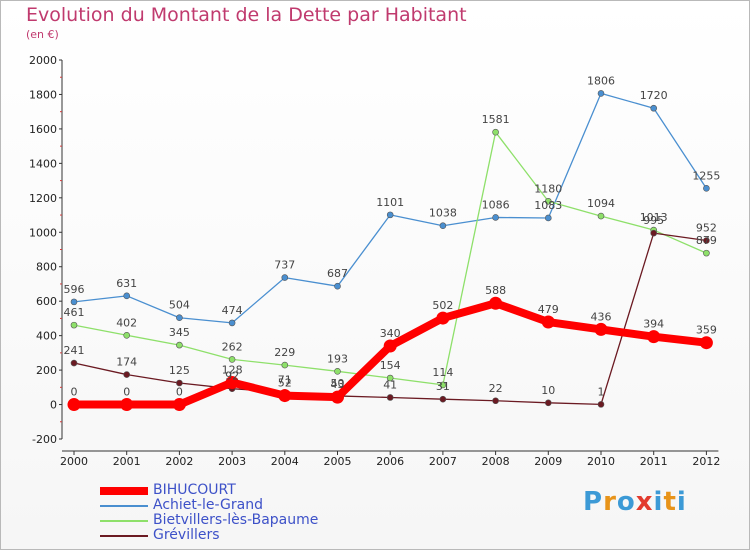 The height and width of the screenshot is (550, 750). I want to click on data-label: 43, so click(338, 384).